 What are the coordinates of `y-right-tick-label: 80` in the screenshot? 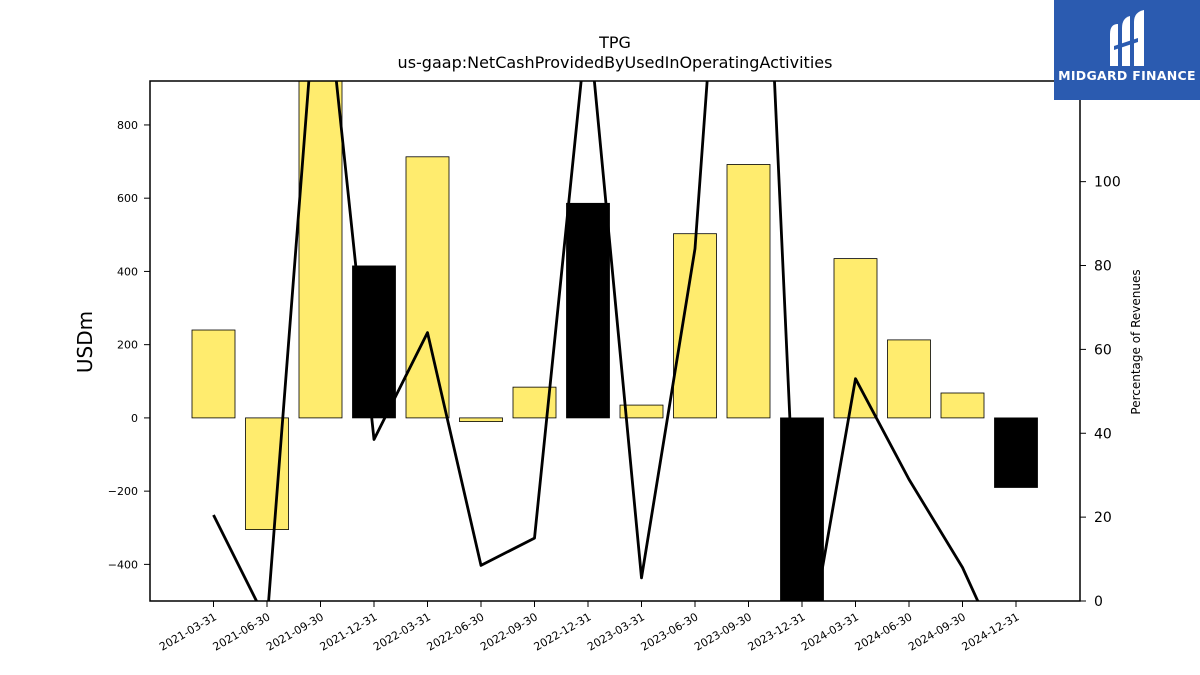 It's located at (1103, 267).